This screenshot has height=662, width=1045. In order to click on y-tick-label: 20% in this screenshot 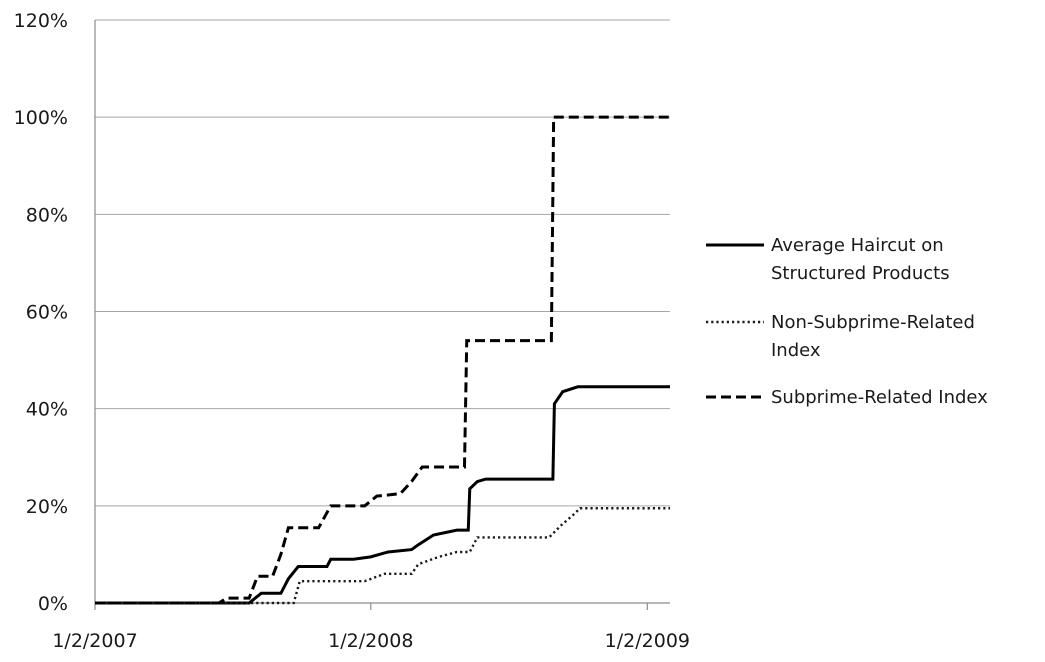, I will do `click(47, 507)`.